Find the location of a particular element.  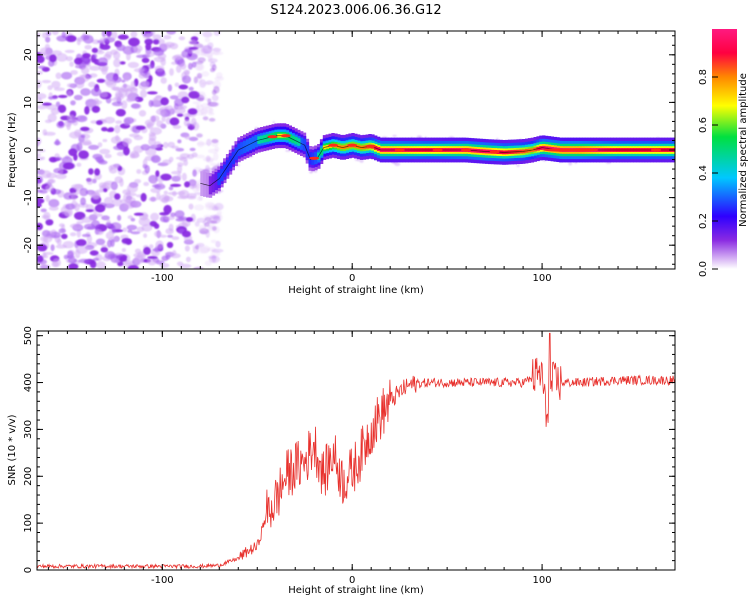

colorbar-tick-label: 0.8 is located at coordinates (703, 77).